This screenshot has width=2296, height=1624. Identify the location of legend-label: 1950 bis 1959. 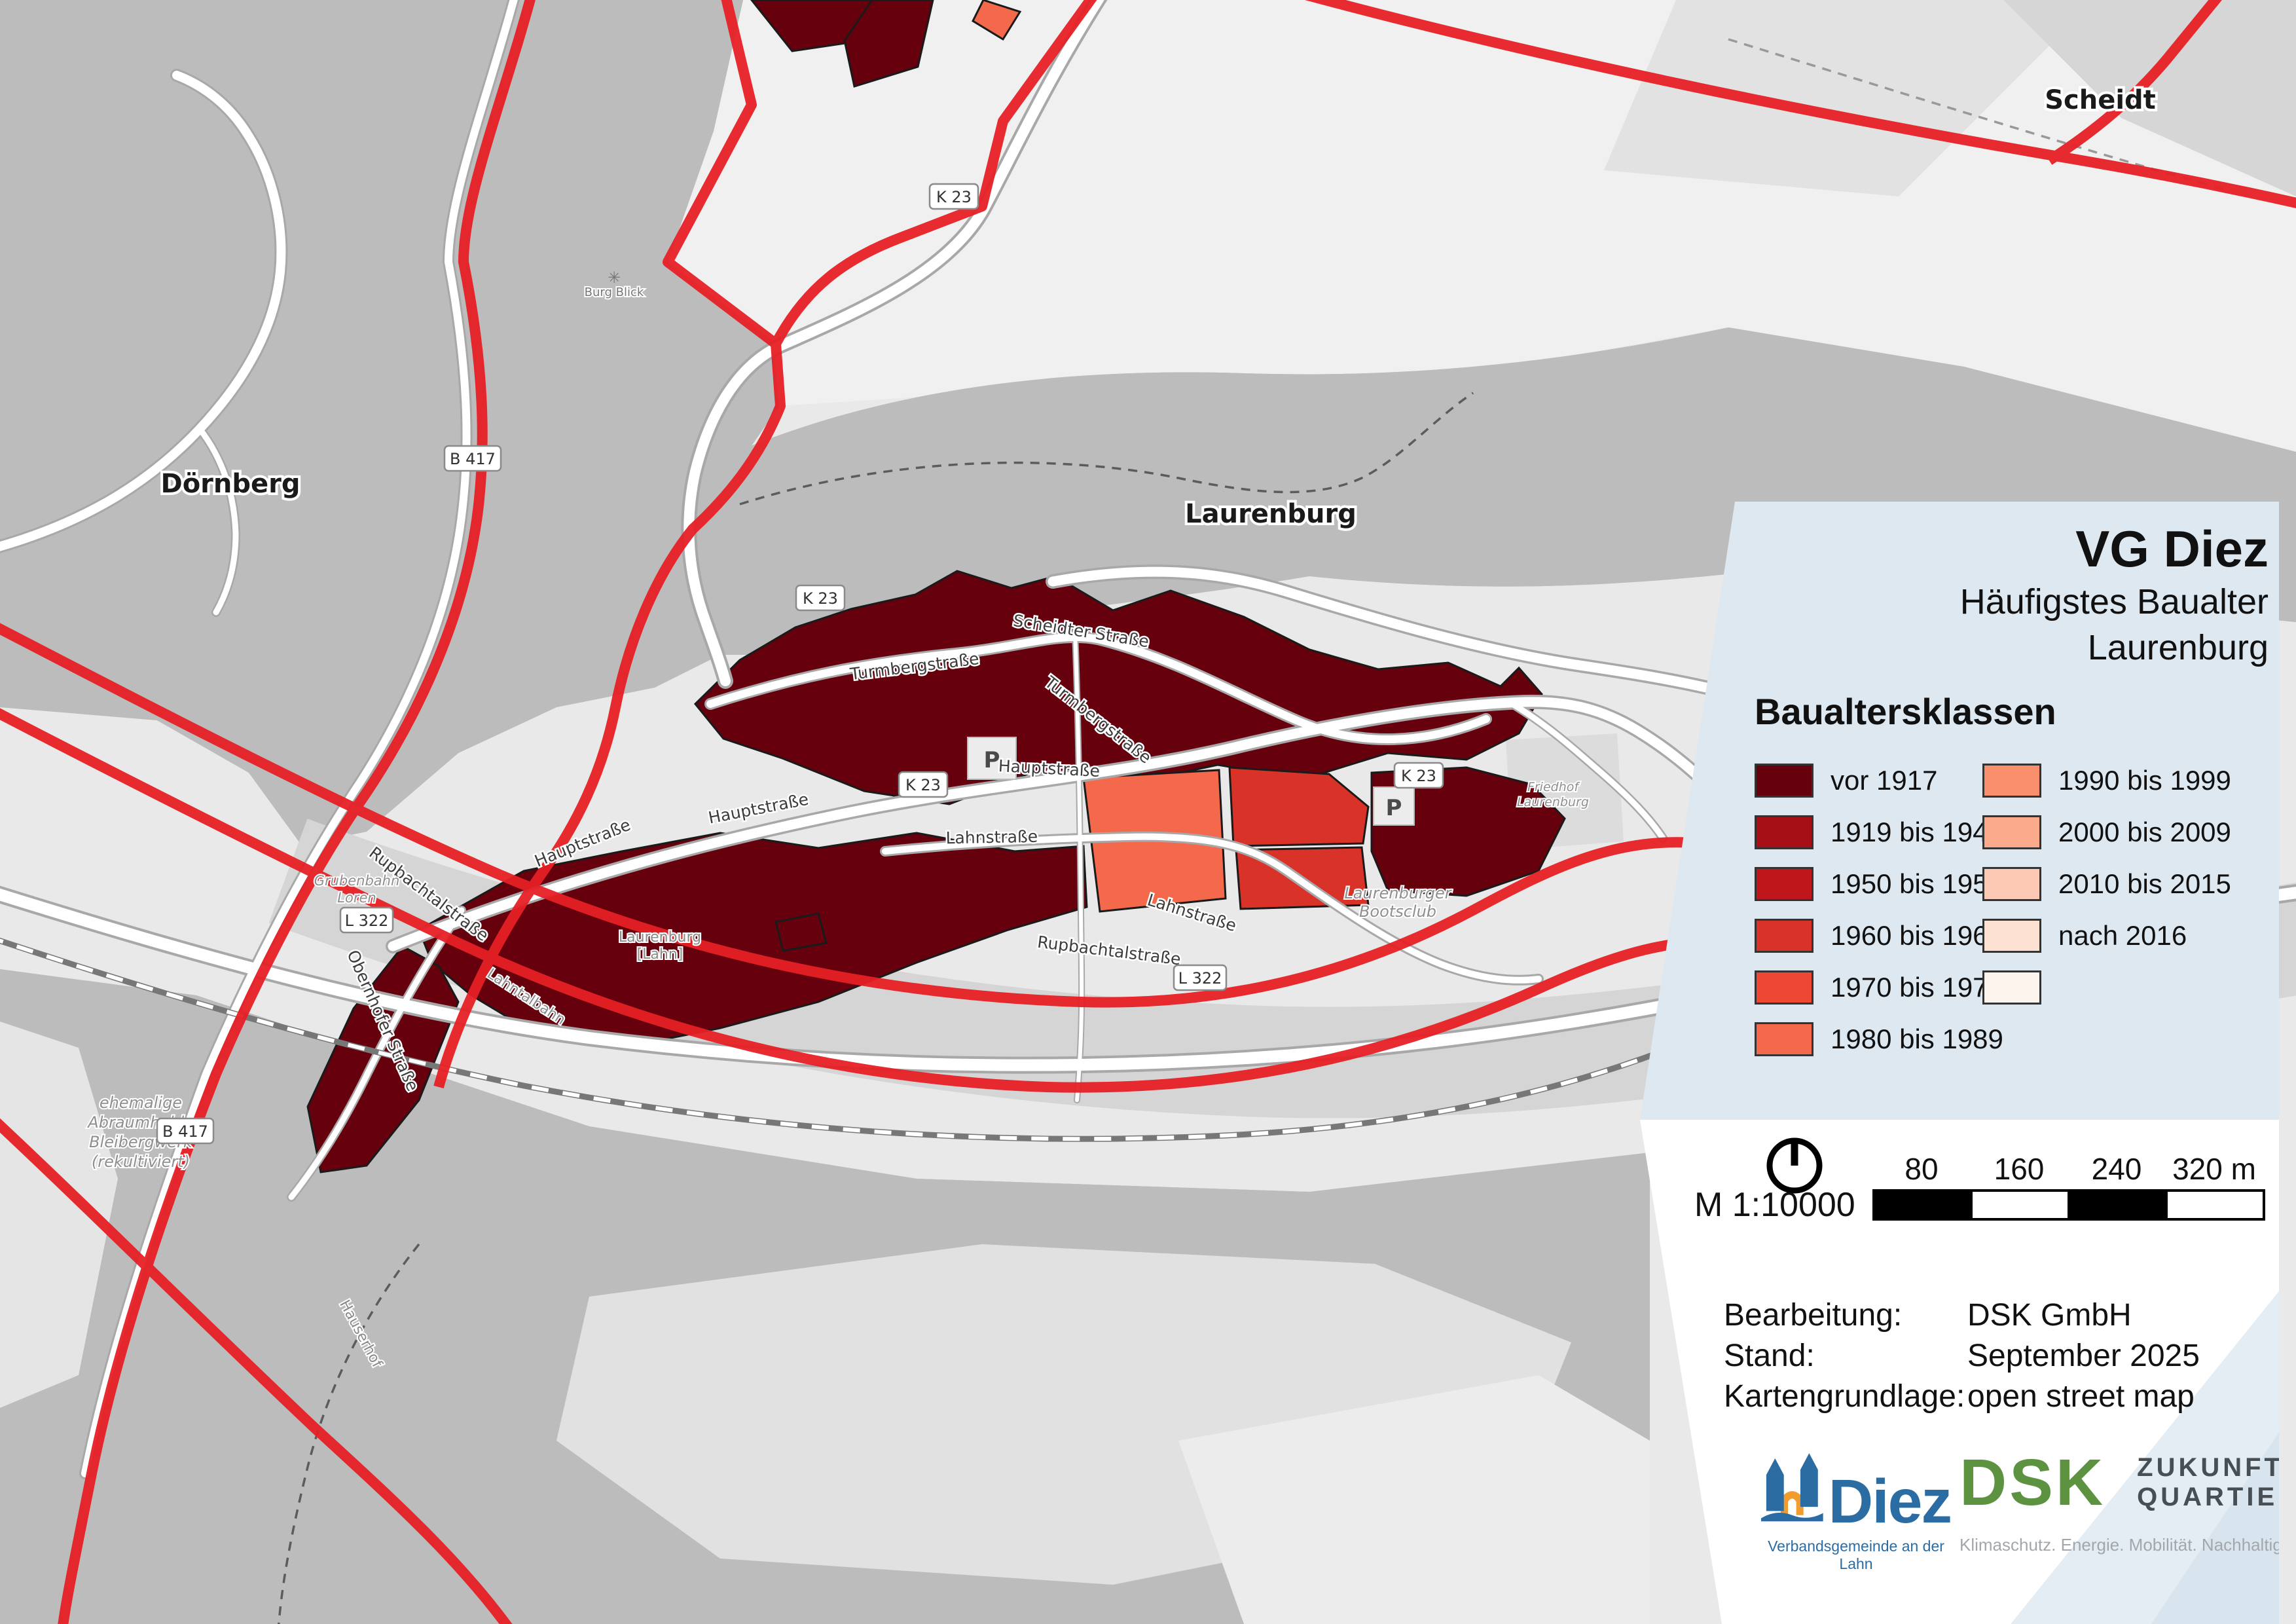
(1917, 883).